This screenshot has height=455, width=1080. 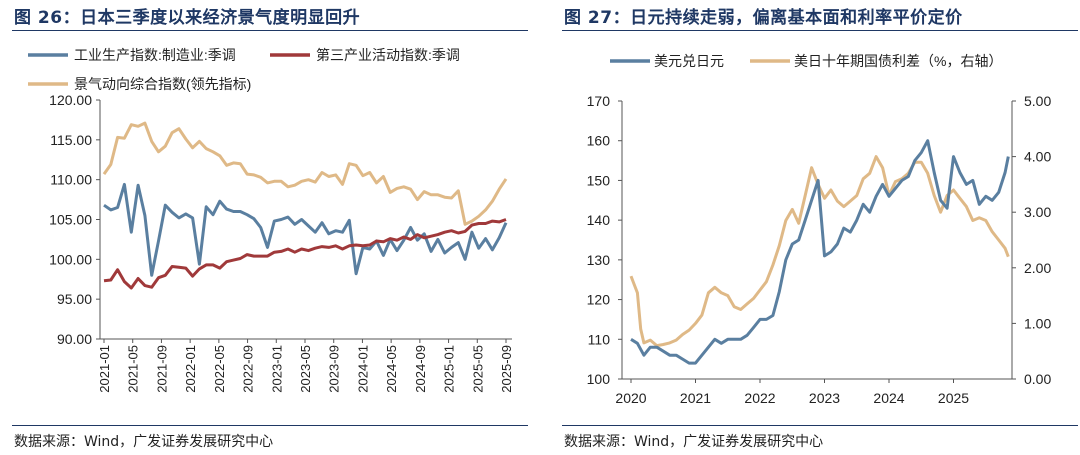 I want to click on figure-26-top-rule, so click(x=270, y=30).